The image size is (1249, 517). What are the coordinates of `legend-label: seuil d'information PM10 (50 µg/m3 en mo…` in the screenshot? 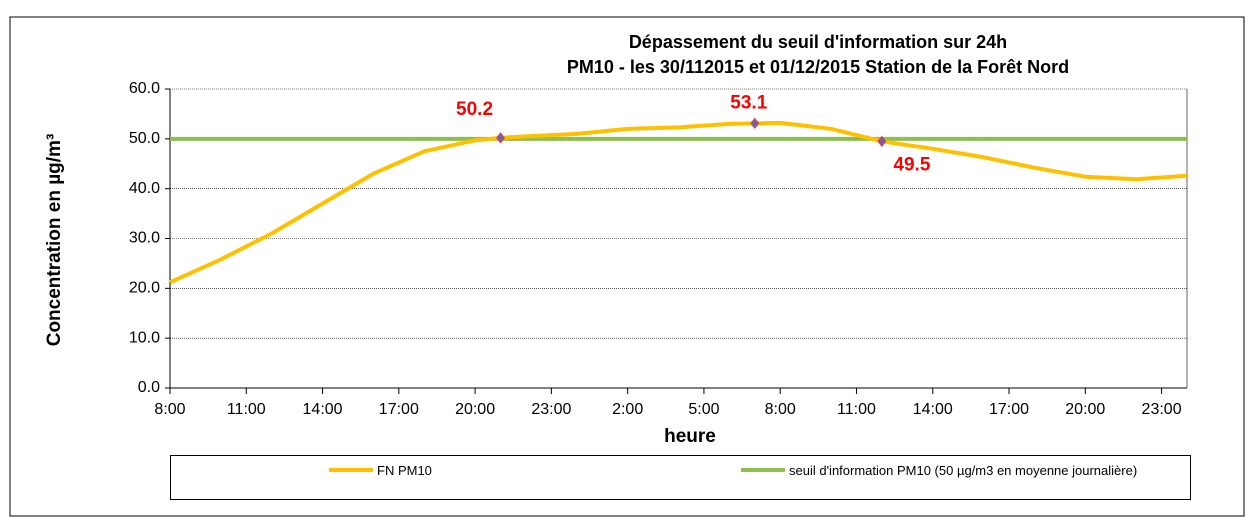 It's located at (963, 470).